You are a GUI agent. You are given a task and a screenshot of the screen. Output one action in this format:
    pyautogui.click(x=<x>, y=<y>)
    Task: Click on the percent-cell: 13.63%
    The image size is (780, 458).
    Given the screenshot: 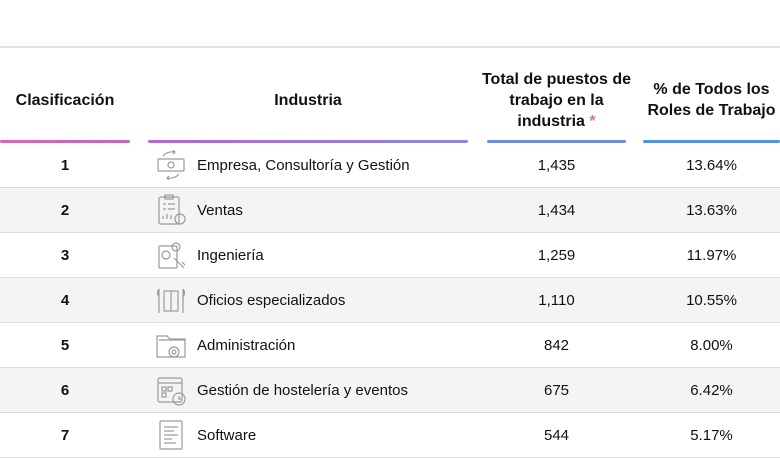 What is the action you would take?
    pyautogui.click(x=711, y=210)
    